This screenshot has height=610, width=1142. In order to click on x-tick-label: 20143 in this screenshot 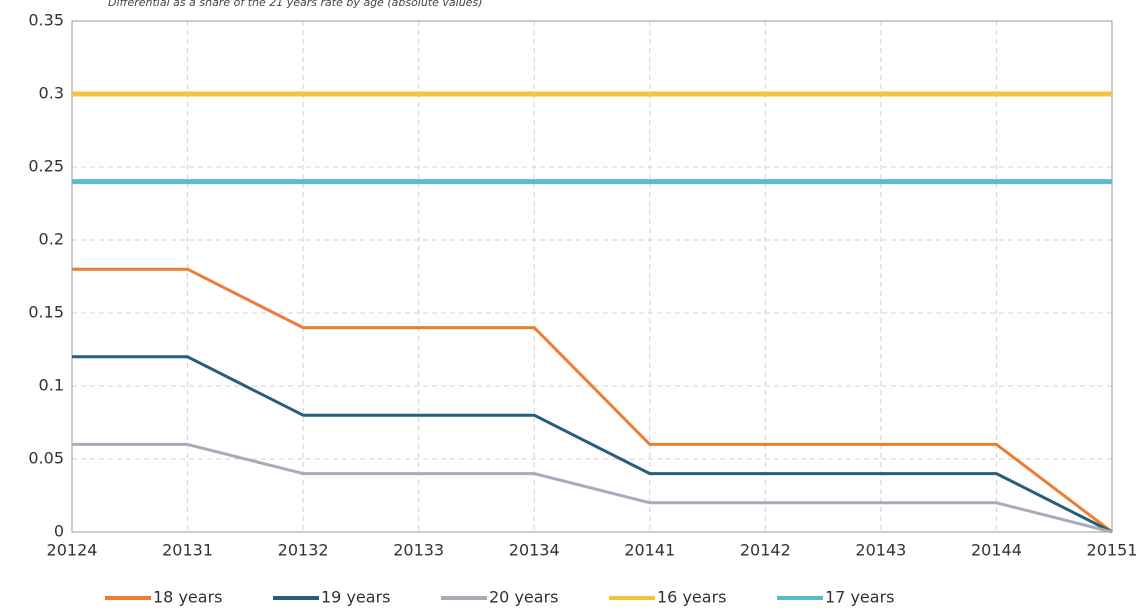, I will do `click(880, 550)`.